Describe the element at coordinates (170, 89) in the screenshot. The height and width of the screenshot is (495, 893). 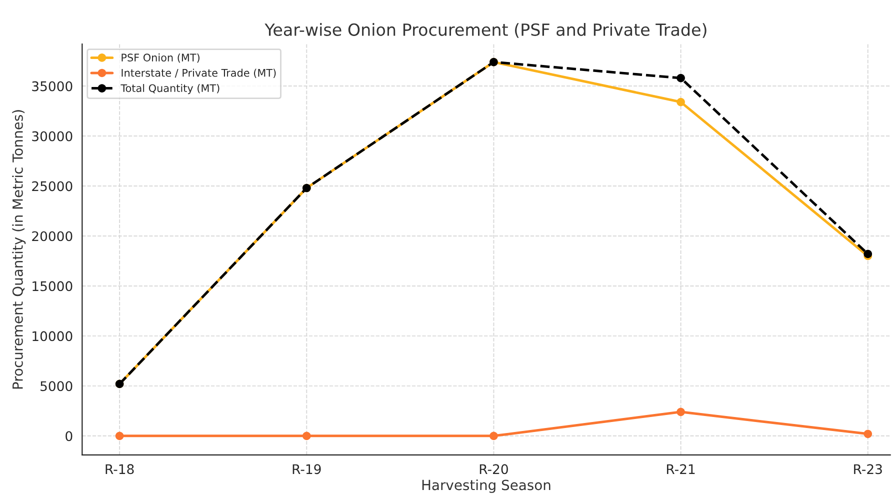
I see `legend-label: Total Quantity (MT)` at that location.